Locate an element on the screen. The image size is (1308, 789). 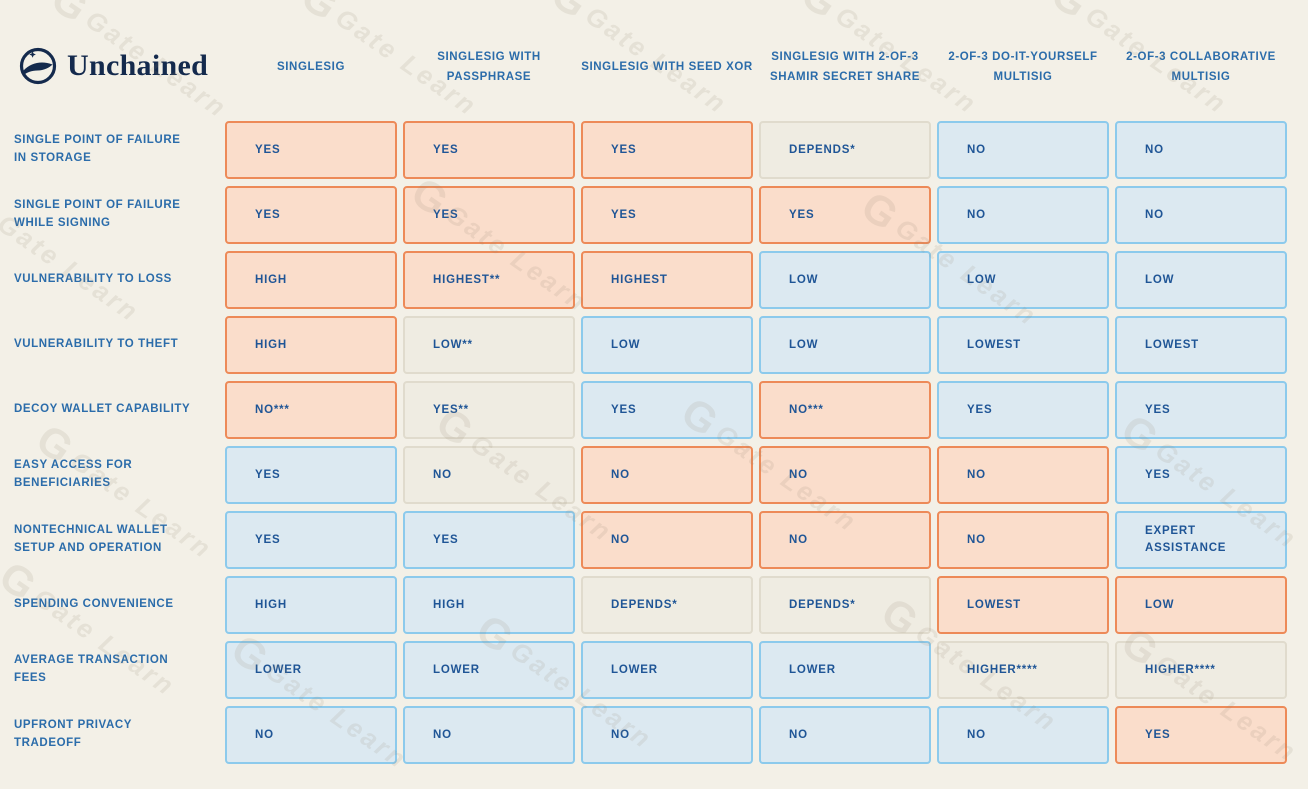
row-label: VULNERABILITY TO LOSS is located at coordinates (116, 280).